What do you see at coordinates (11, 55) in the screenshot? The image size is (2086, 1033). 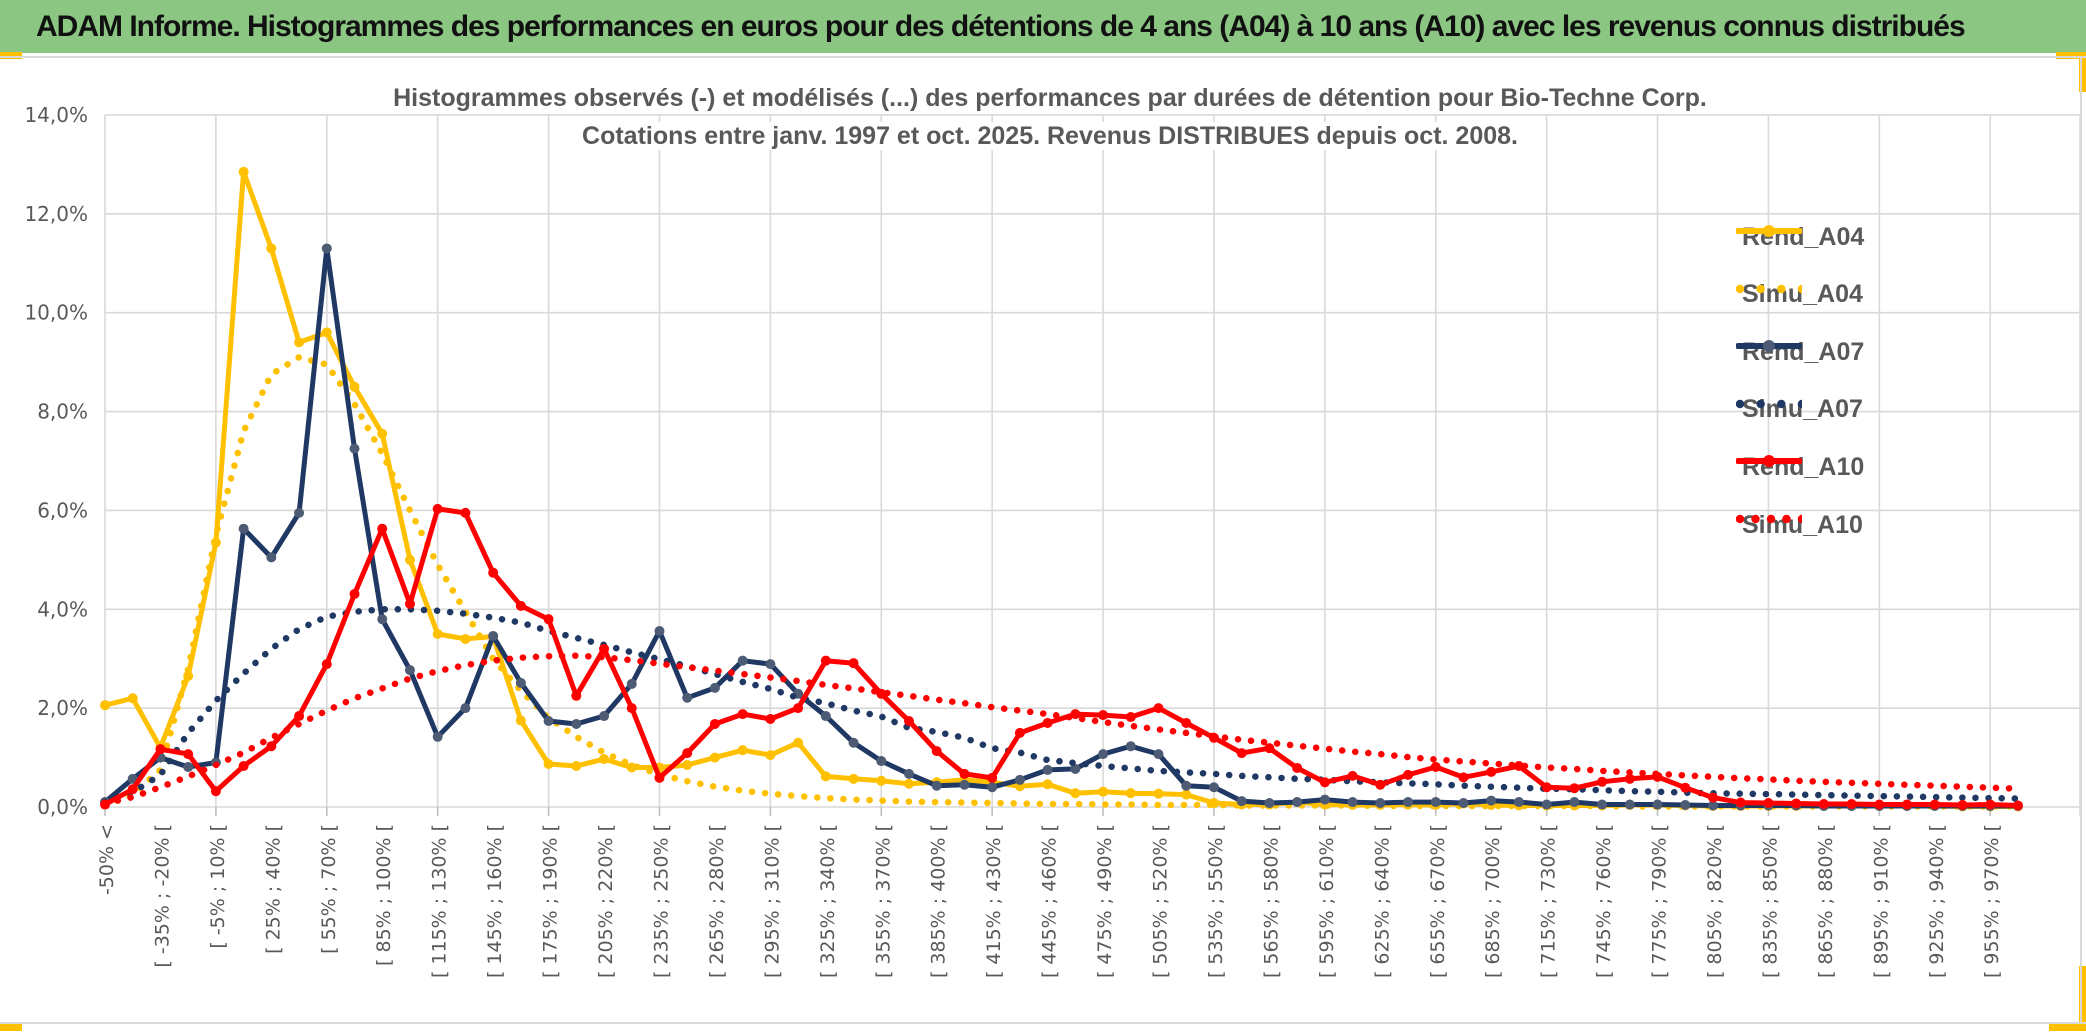 I see `frame-accent-top-left` at bounding box center [11, 55].